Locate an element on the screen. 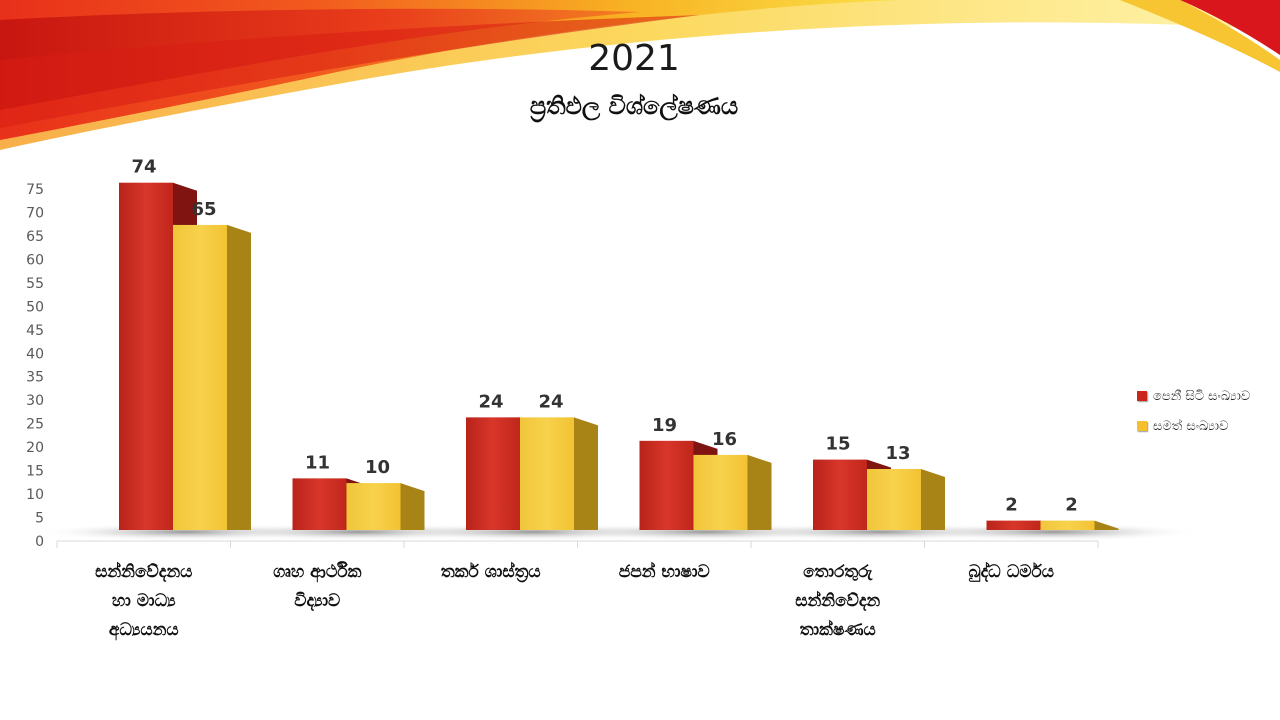 This screenshot has width=1280, height=720. y-tick-label: 45 is located at coordinates (35, 331).